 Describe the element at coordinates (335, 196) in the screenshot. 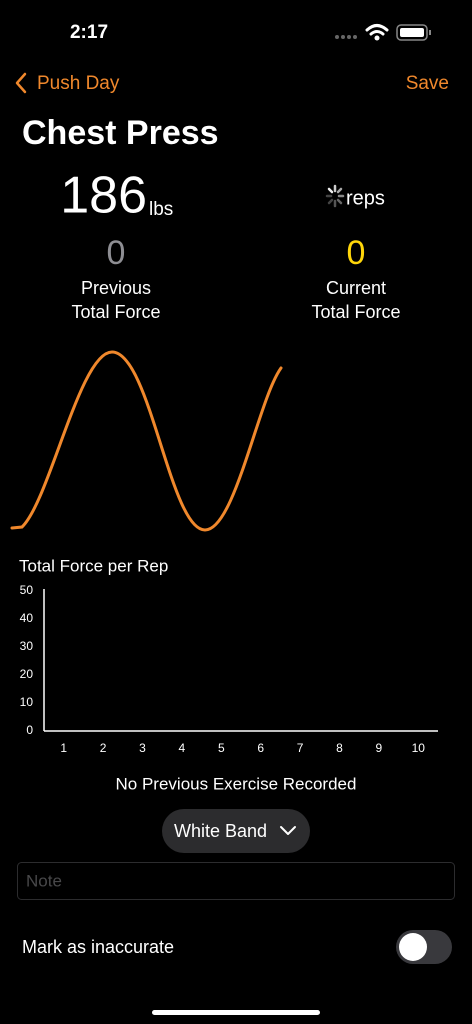

I see `spinner` at that location.